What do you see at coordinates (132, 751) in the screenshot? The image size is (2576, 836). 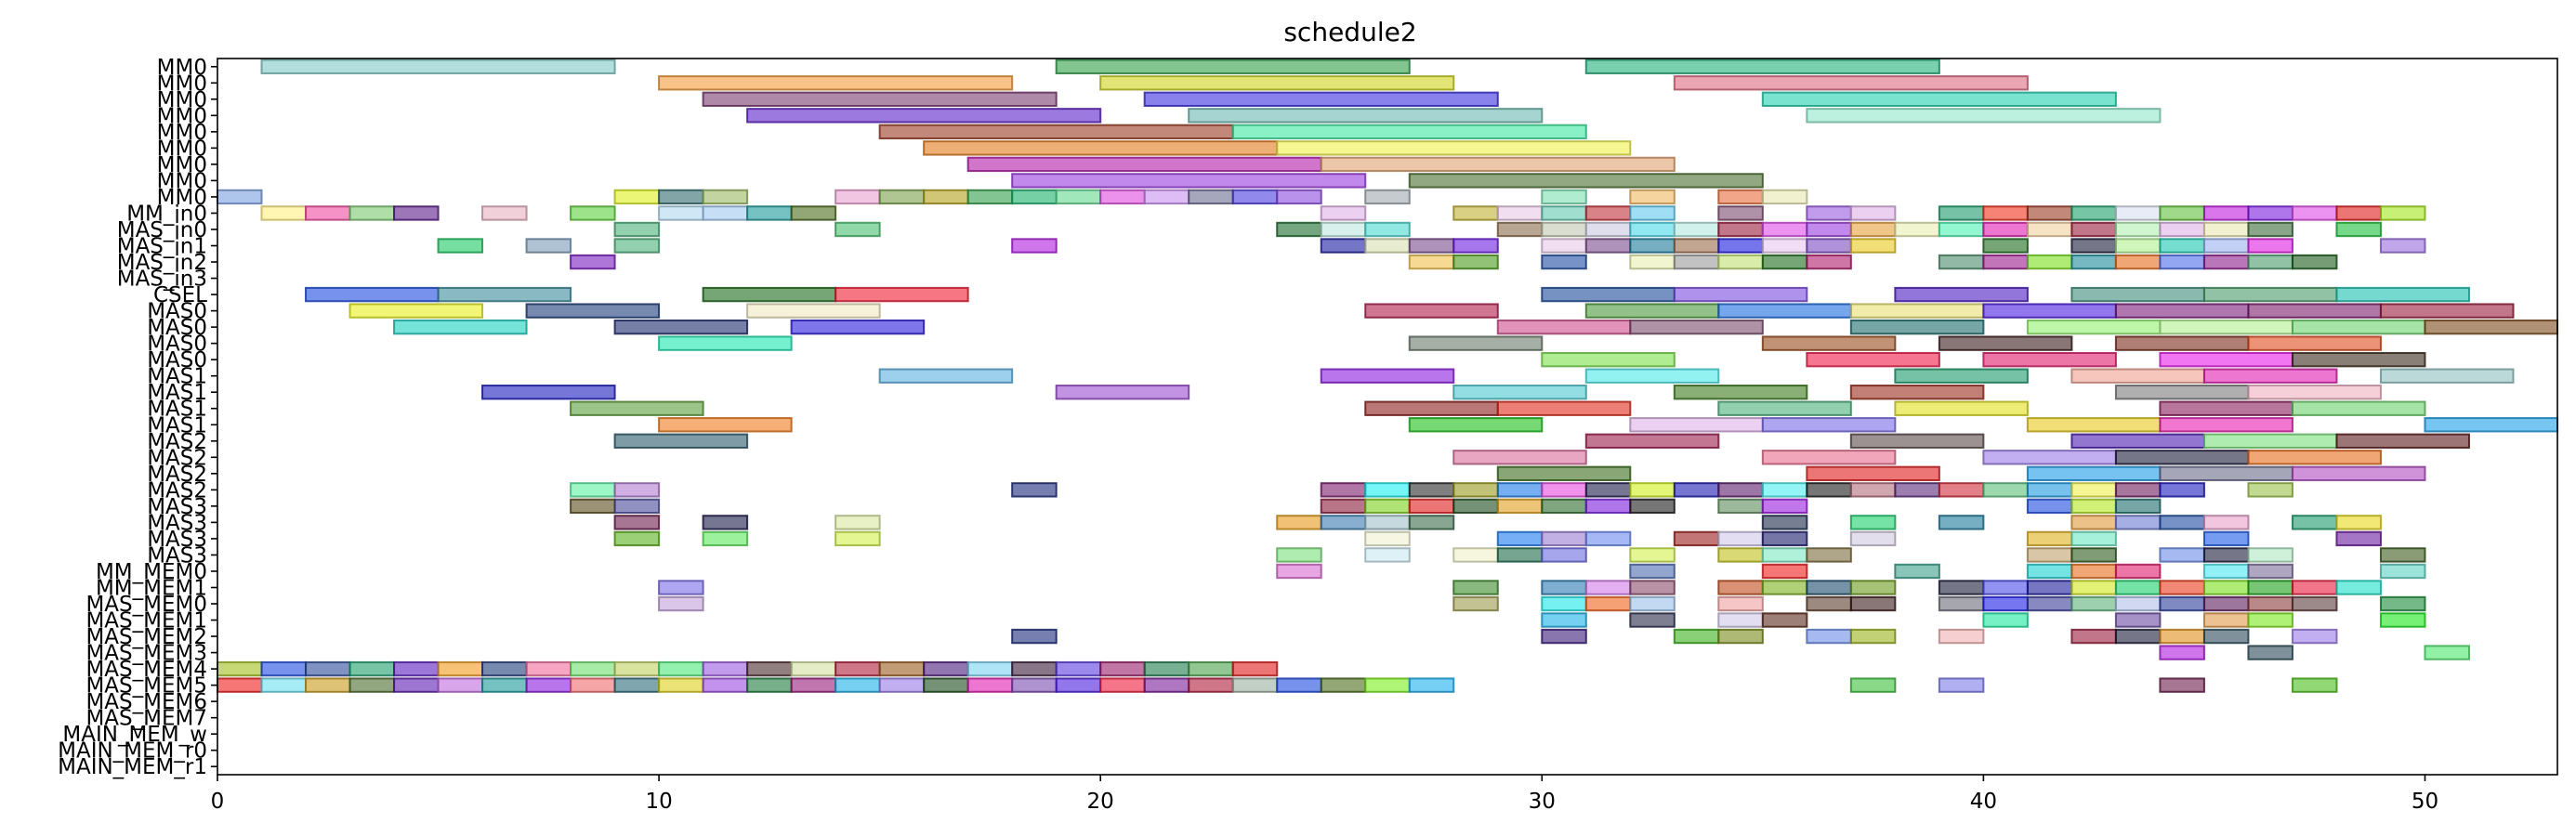 I see `y-tick-label: MAIN_MEM_r0` at bounding box center [132, 751].